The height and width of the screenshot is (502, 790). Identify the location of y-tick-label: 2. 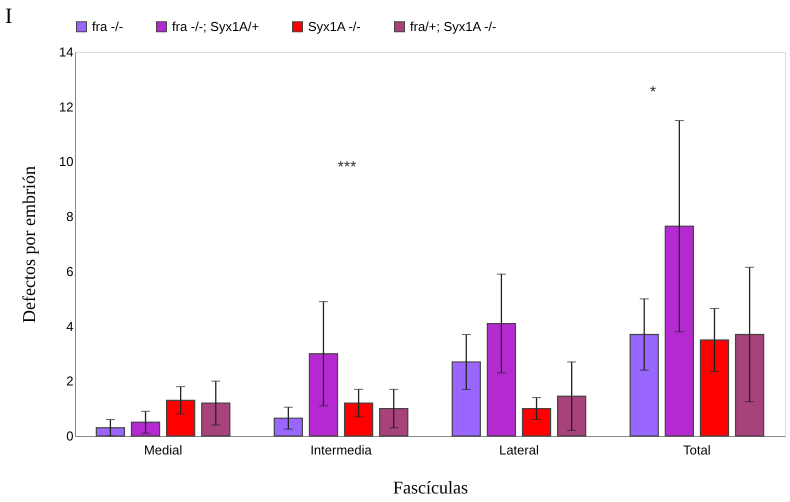
(70, 381).